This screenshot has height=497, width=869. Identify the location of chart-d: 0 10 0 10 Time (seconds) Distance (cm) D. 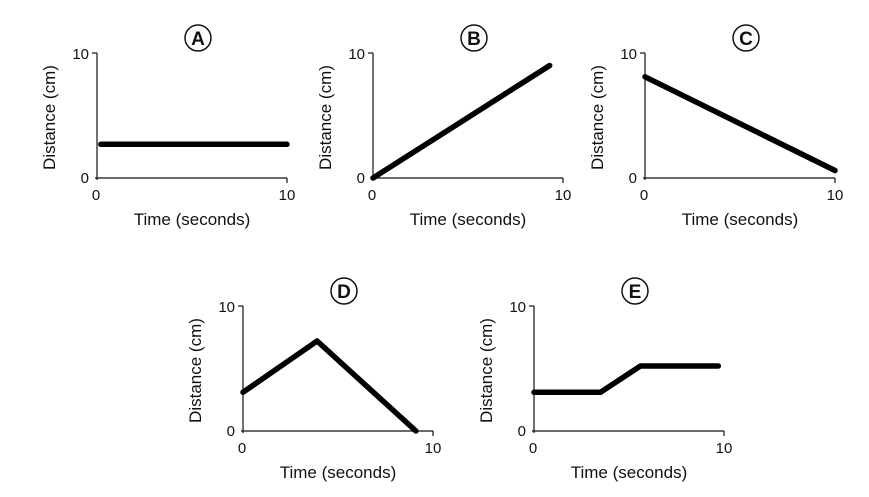
(314, 379).